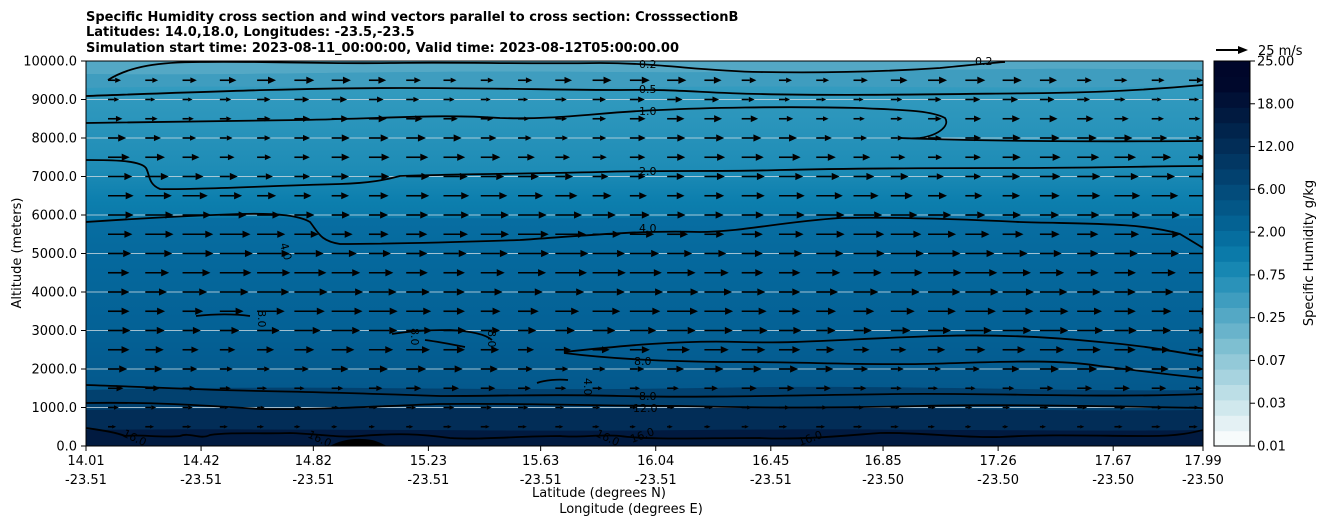  Describe the element at coordinates (66, 447) in the screenshot. I see `y-tick-label: 0.0` at that location.